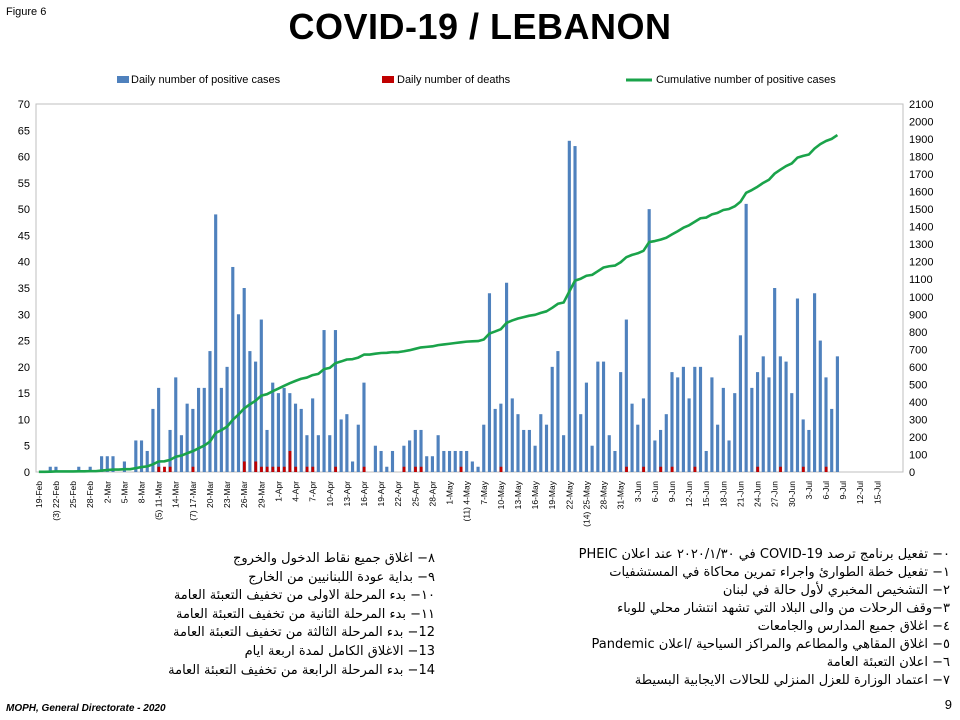 The image size is (960, 720). I want to click on y-left-tick-label: 35, so click(24, 289).